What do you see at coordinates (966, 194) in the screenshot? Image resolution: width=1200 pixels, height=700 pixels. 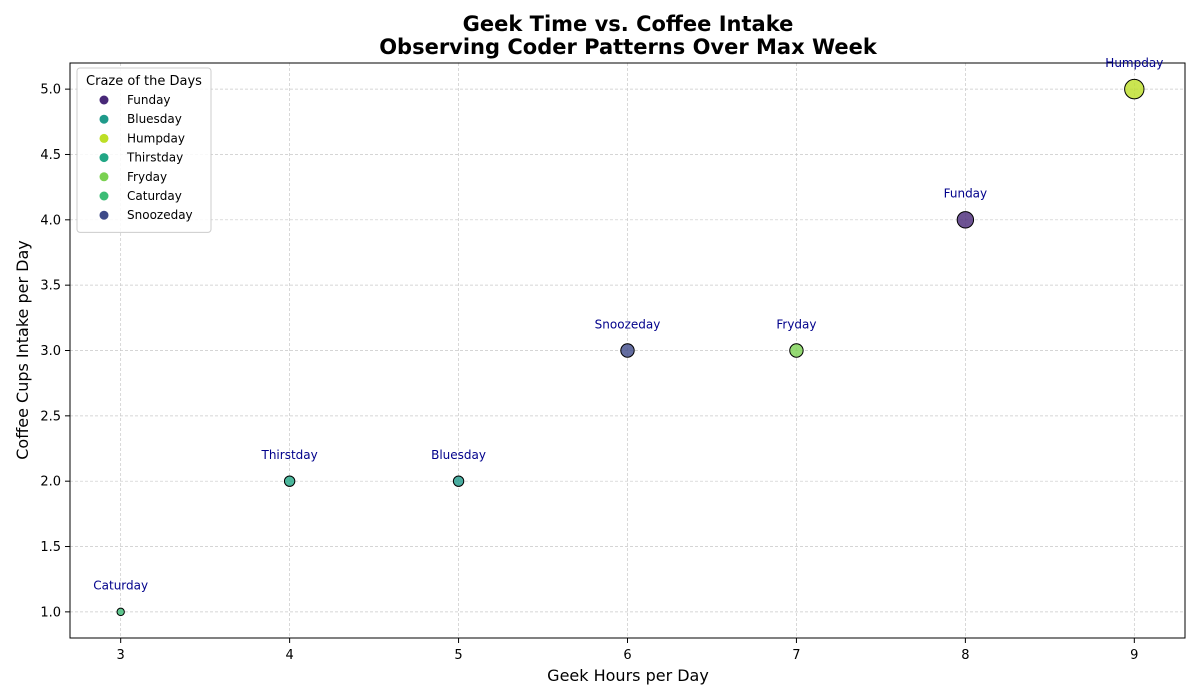 I see `point-label: Funday` at bounding box center [966, 194].